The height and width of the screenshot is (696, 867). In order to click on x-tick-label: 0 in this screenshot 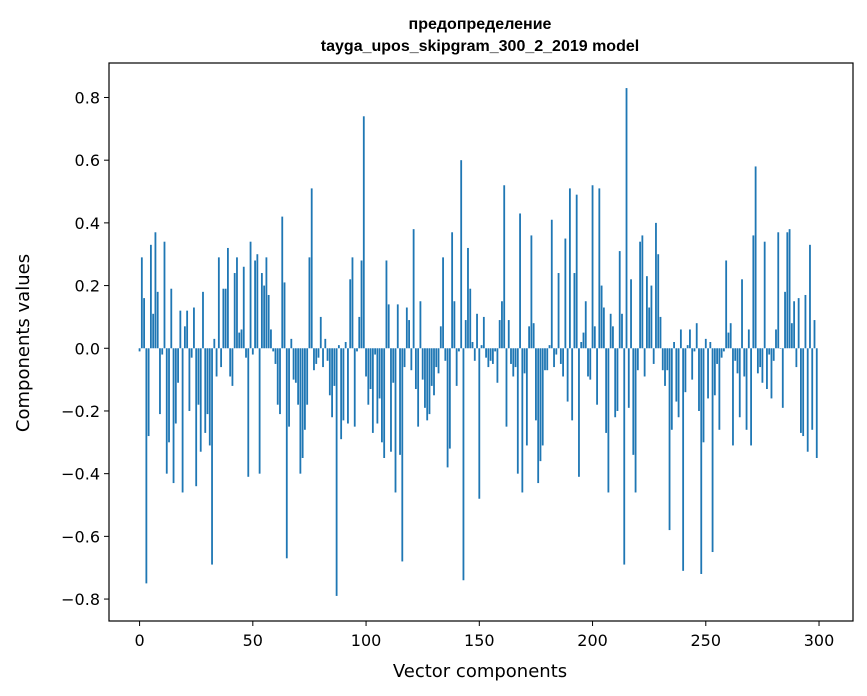, I will do `click(139, 640)`.